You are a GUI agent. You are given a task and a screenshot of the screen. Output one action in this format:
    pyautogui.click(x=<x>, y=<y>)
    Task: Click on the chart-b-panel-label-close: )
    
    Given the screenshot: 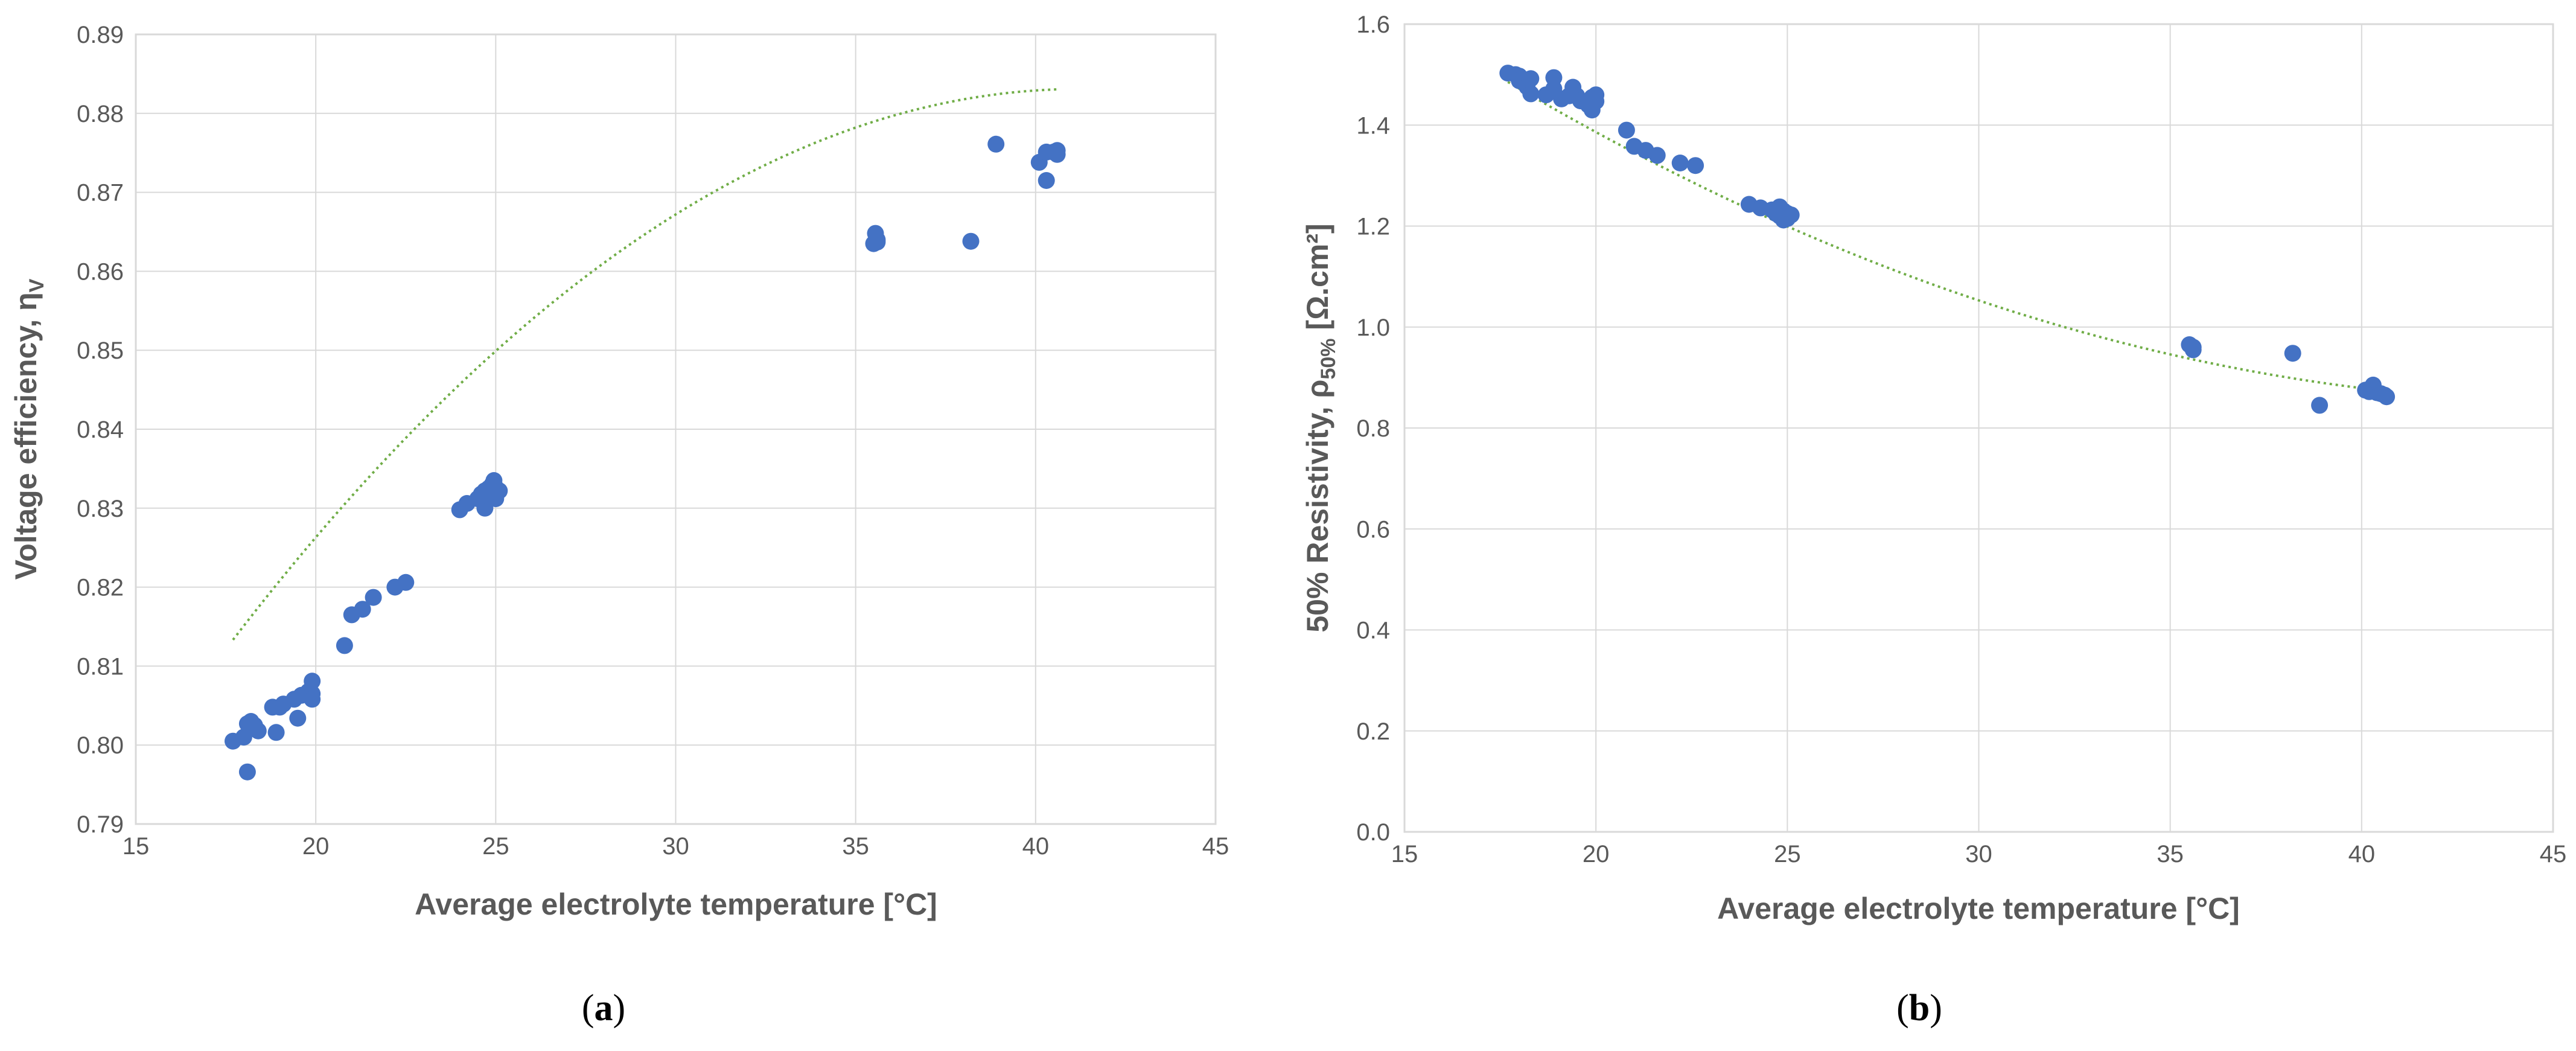 What is the action you would take?
    pyautogui.click(x=1936, y=1008)
    